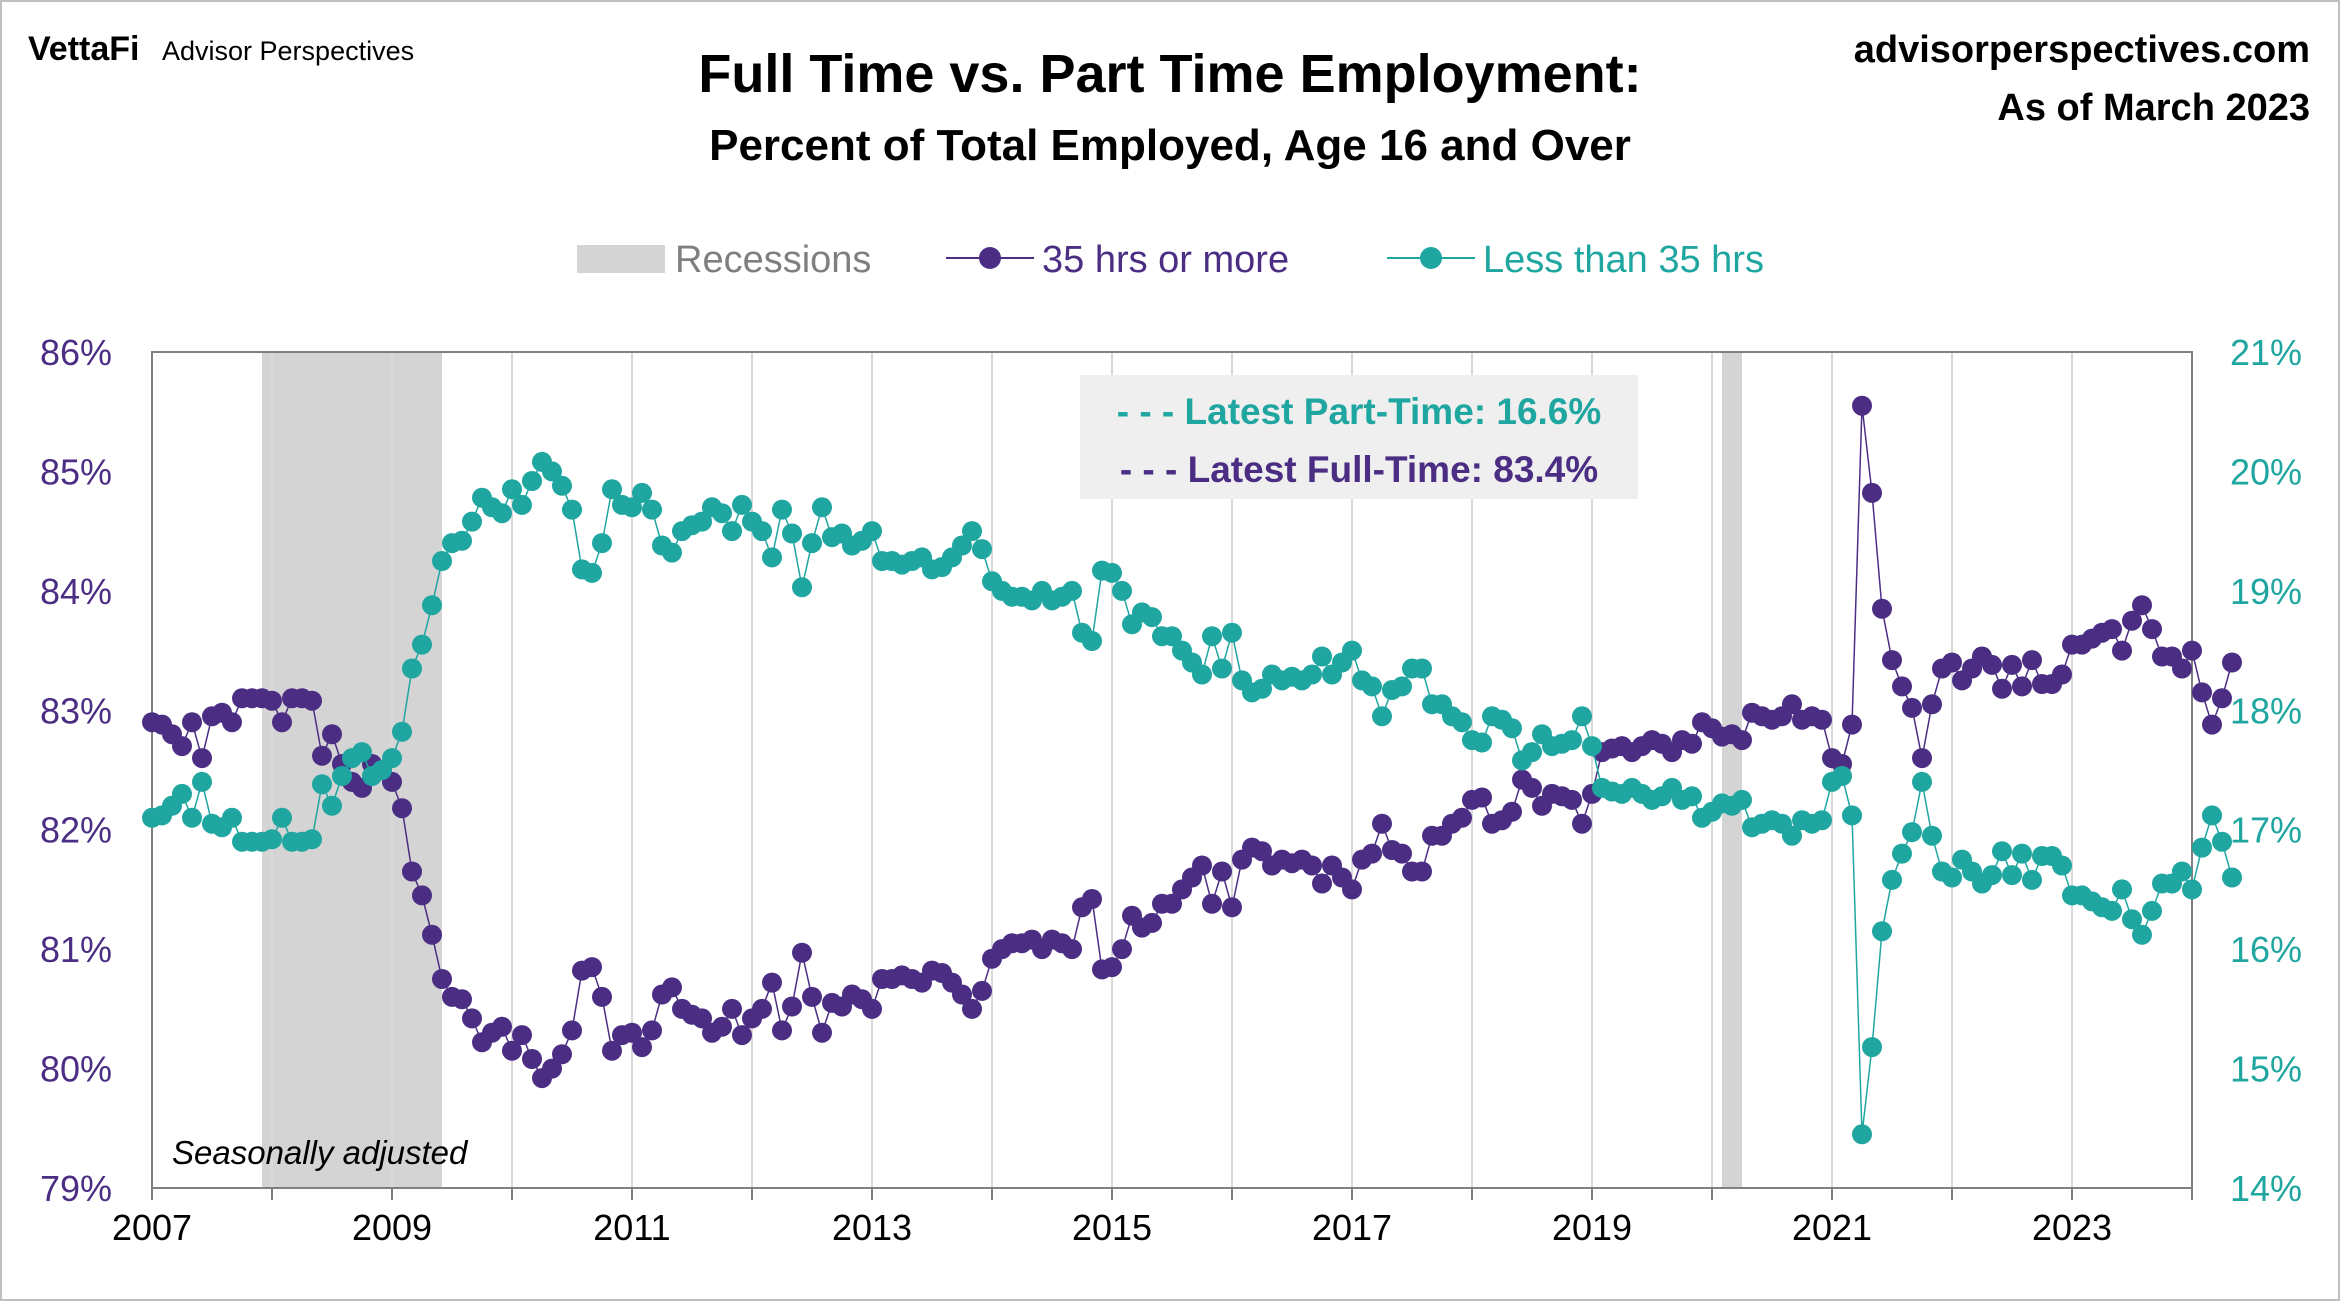 This screenshot has height=1301, width=2340. Describe the element at coordinates (1169, 74) in the screenshot. I see `chart-title: Full Time vs. Part Time Employment:` at that location.